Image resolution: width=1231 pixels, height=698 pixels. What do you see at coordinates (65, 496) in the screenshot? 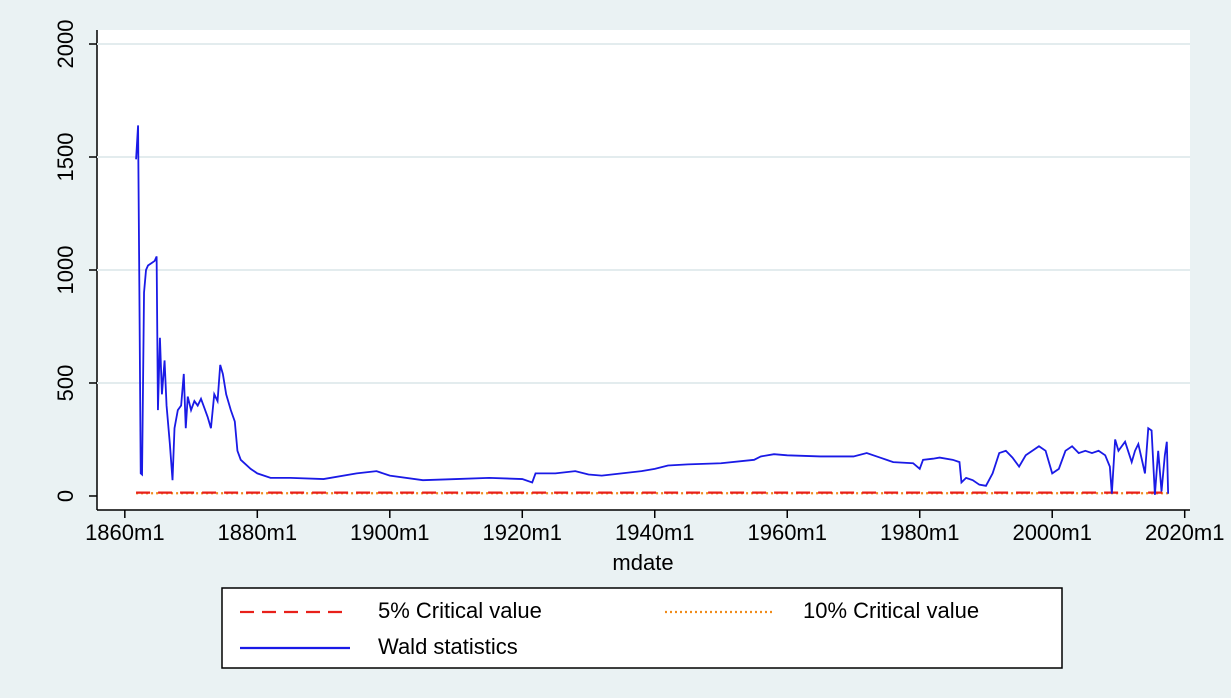
I see `y-tick-label: 0` at bounding box center [65, 496].